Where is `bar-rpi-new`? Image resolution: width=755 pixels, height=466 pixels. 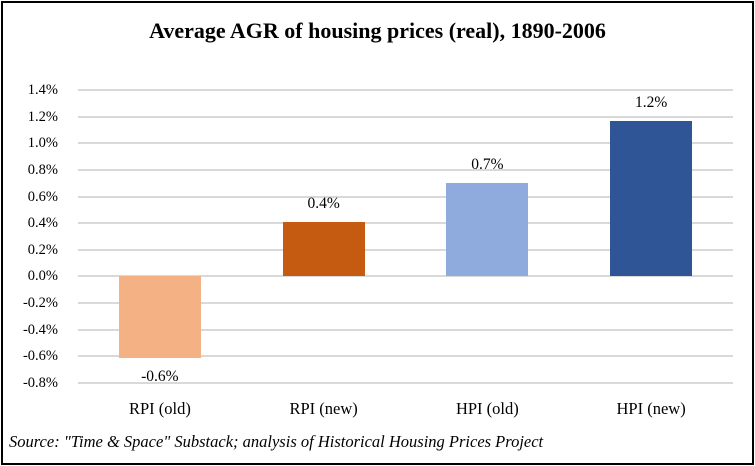 bar-rpi-new is located at coordinates (323, 249).